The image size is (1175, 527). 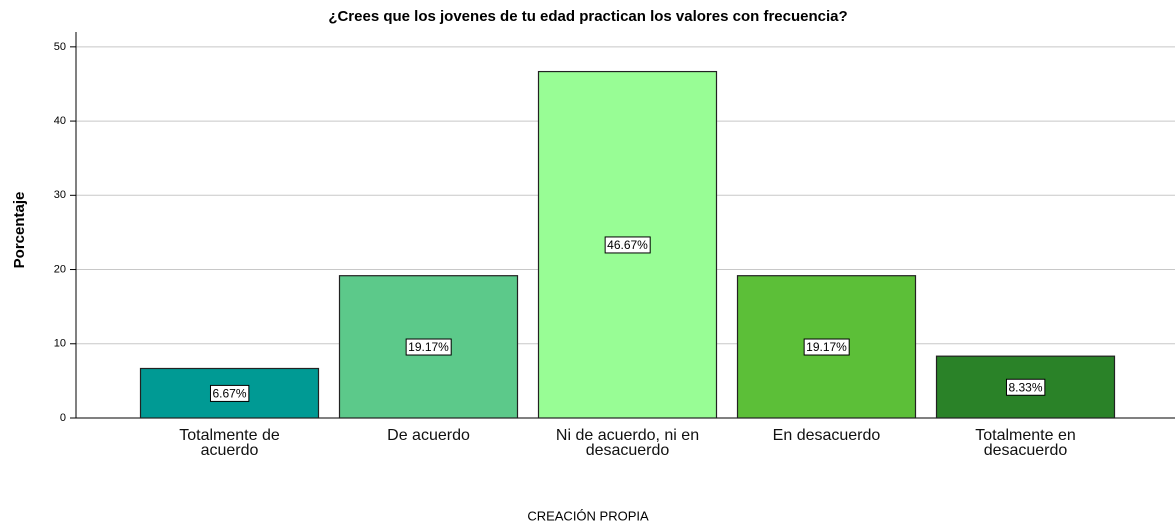 I want to click on value-label: 8.33%, so click(x=1025, y=387).